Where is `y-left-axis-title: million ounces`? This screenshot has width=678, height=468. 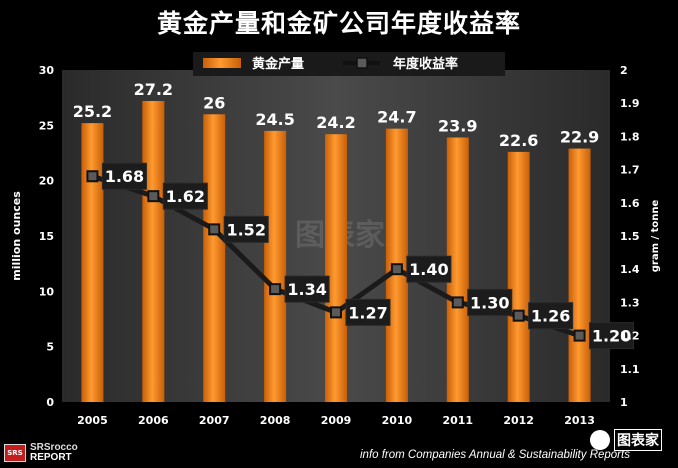 y-left-axis-title: million ounces is located at coordinates (16, 236).